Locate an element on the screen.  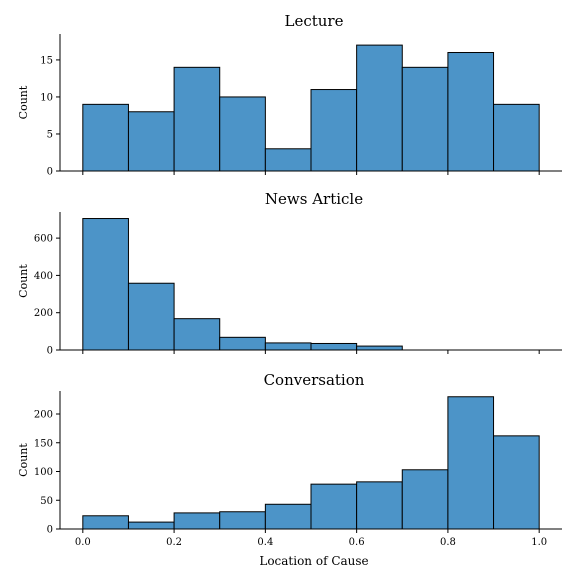
panel-title: News Article is located at coordinates (314, 199).